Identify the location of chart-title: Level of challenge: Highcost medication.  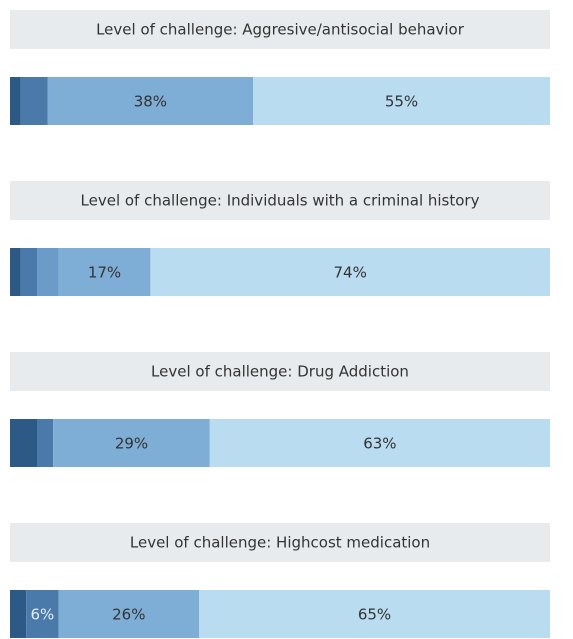
(280, 543).